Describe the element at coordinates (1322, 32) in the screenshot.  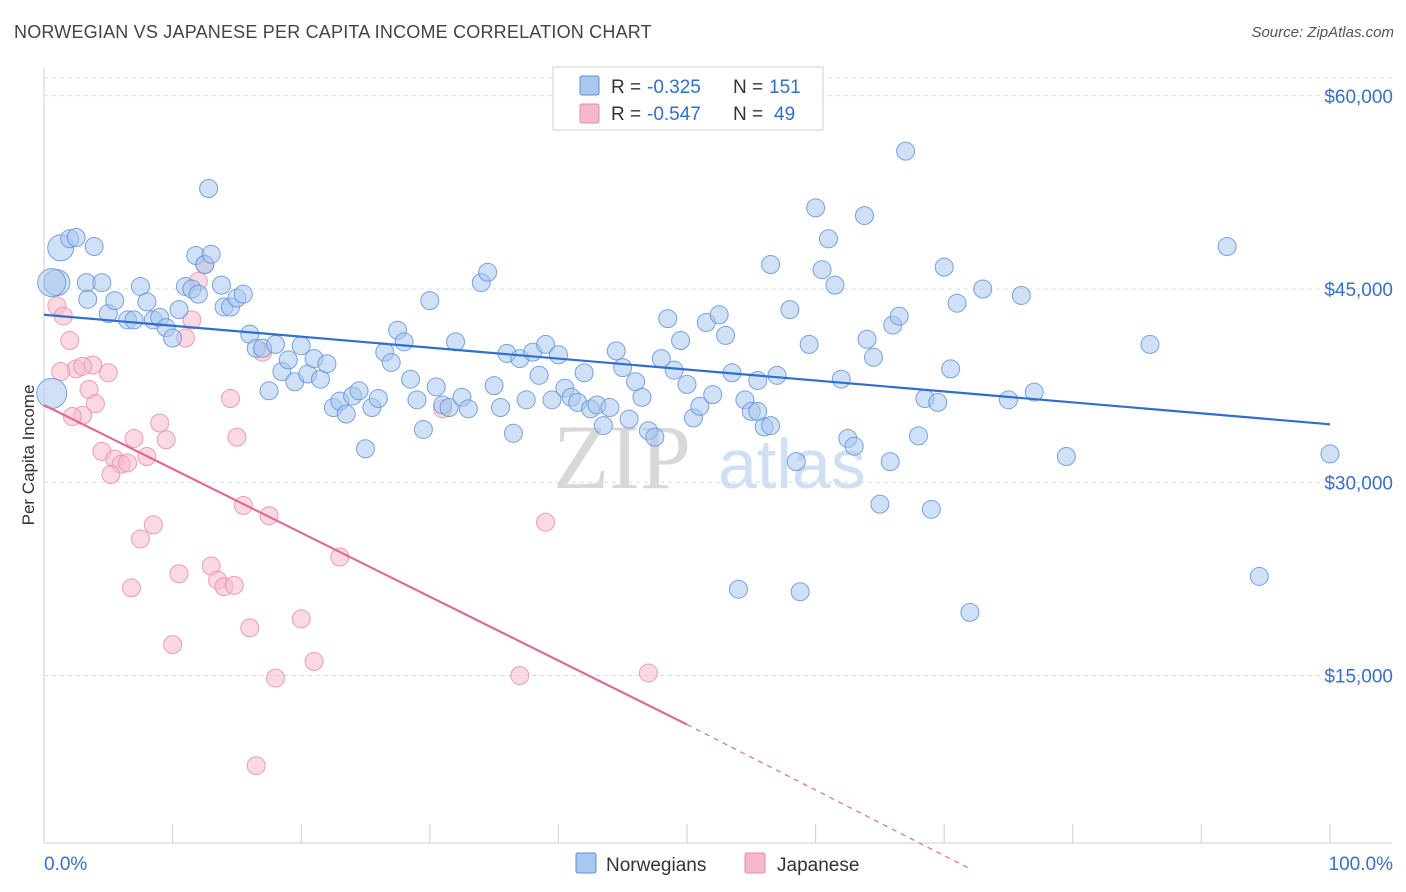
I see `source-label: Source: ZipAtlas.com` at that location.